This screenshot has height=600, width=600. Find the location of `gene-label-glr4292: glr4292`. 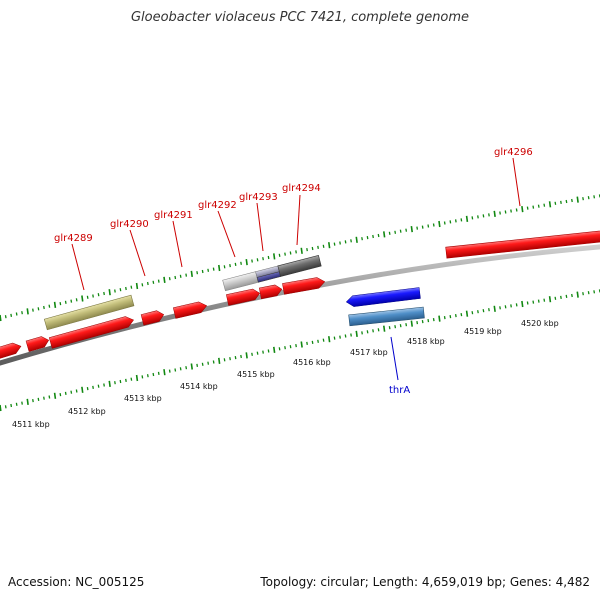

gene-label-glr4292: glr4292 is located at coordinates (217, 205).